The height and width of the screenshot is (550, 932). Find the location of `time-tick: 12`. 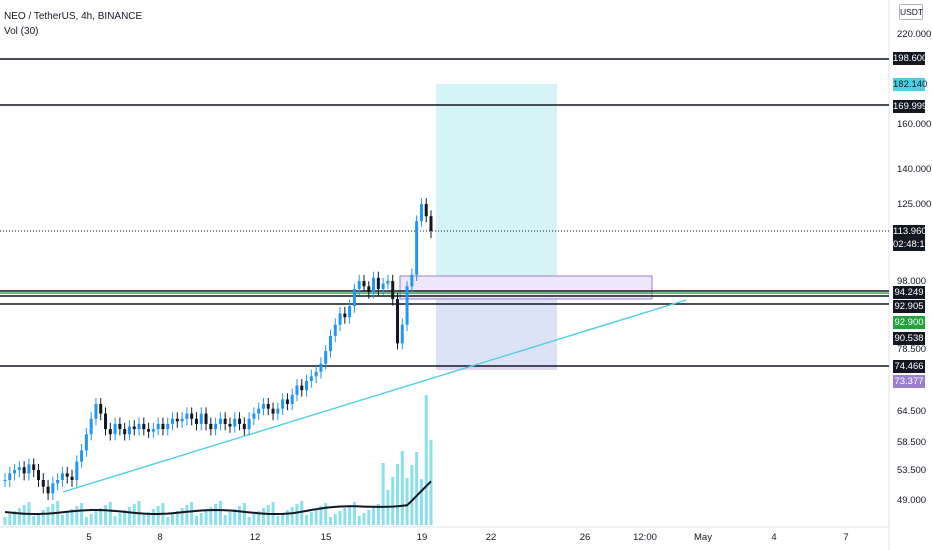

time-tick: 12 is located at coordinates (255, 537).